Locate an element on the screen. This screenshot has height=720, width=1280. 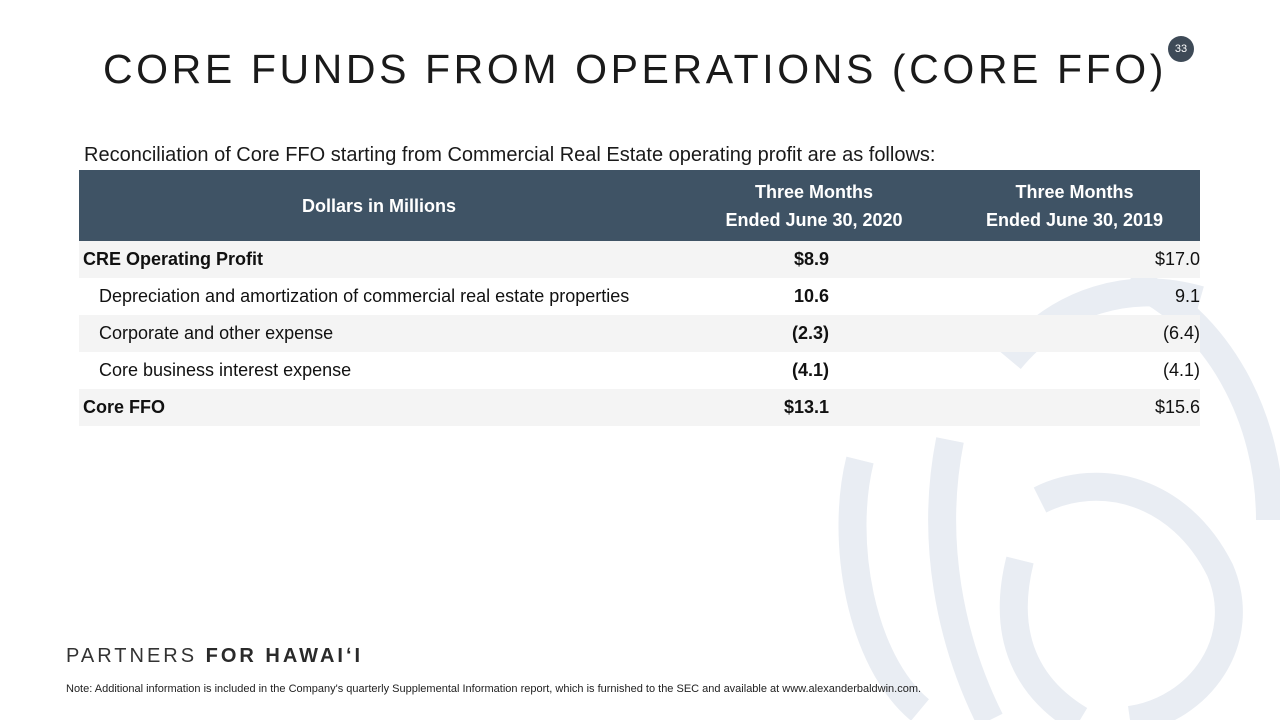
table-row: Corporate and other expense (2.3) (6.4) is located at coordinates (639, 333).